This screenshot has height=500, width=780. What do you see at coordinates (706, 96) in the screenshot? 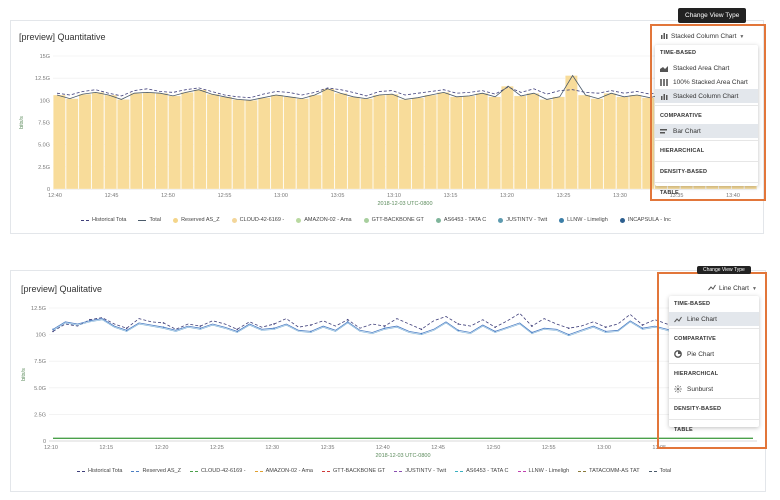
I see `menu-item-stacked-column-chart: Stacked Column Chart` at bounding box center [706, 96].